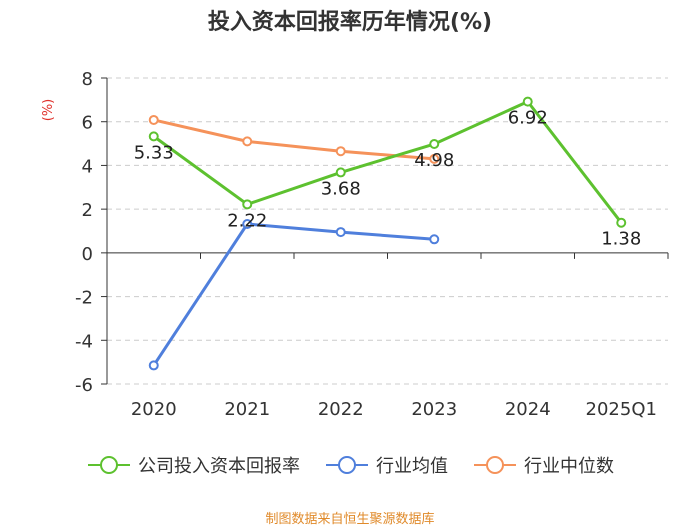  What do you see at coordinates (84, 341) in the screenshot?
I see `y-tick-label: -4` at bounding box center [84, 341].